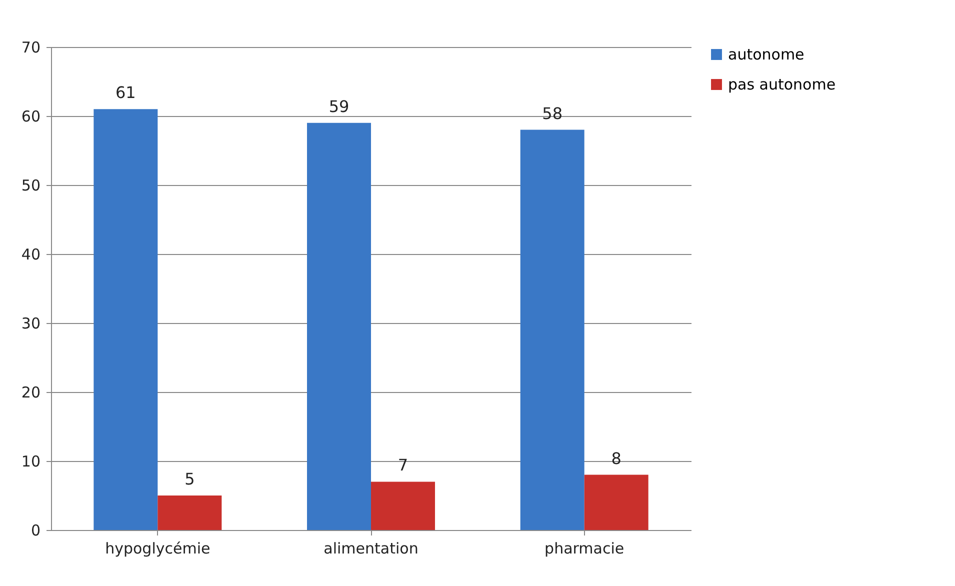  I want to click on y-tick-label: 40, so click(30, 255).